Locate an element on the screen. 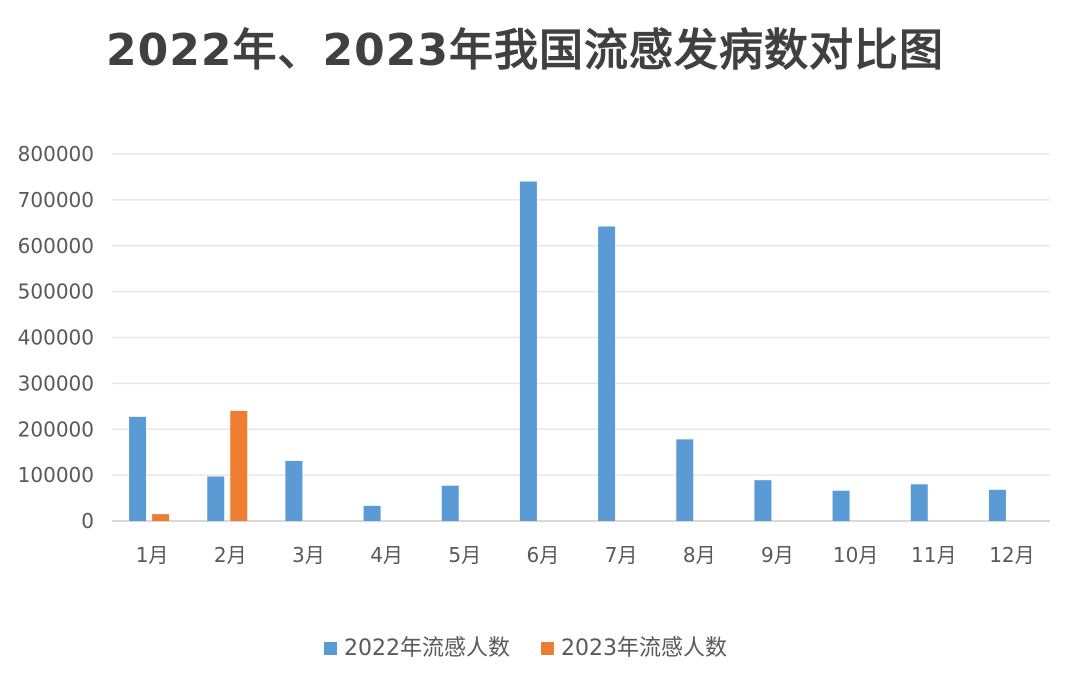 The height and width of the screenshot is (690, 1080). x-tick-label: 7月 is located at coordinates (621, 555).